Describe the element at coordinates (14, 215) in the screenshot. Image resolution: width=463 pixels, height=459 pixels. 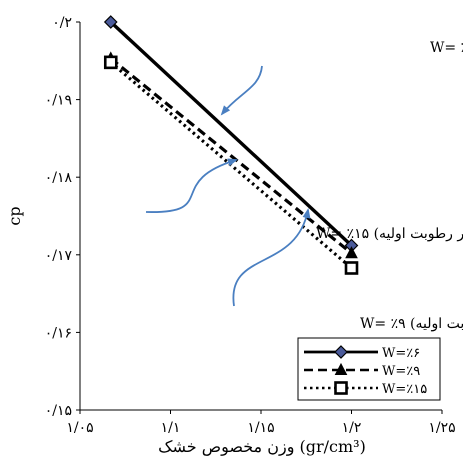
I see `y-axis-title: cp` at that location.